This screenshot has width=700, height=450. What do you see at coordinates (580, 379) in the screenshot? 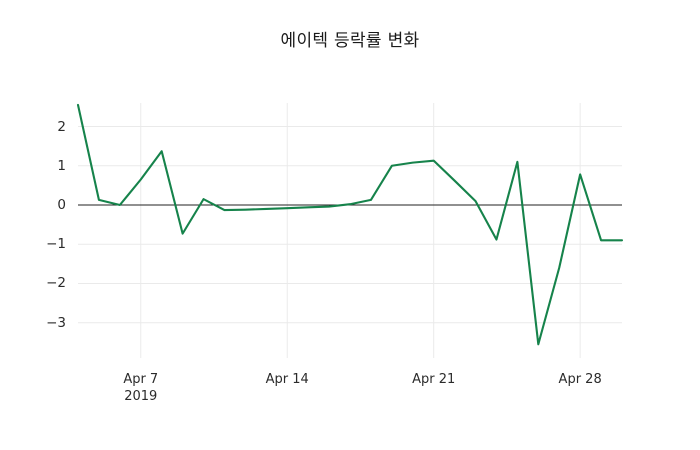
I see `x-tick-label: Apr 28` at bounding box center [580, 379].